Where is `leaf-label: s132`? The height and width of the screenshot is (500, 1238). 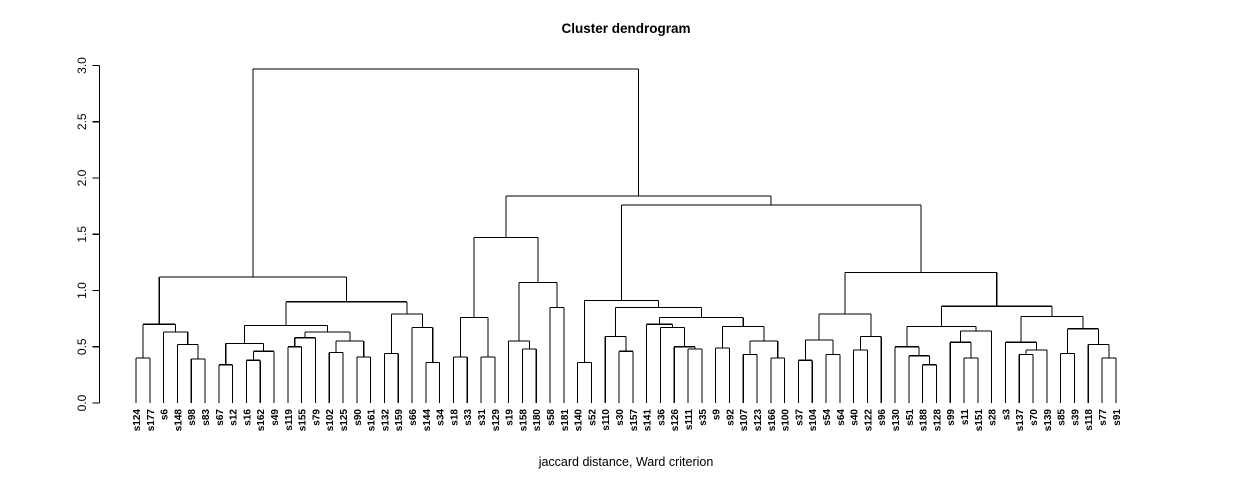 leaf-label: s132 is located at coordinates (385, 420).